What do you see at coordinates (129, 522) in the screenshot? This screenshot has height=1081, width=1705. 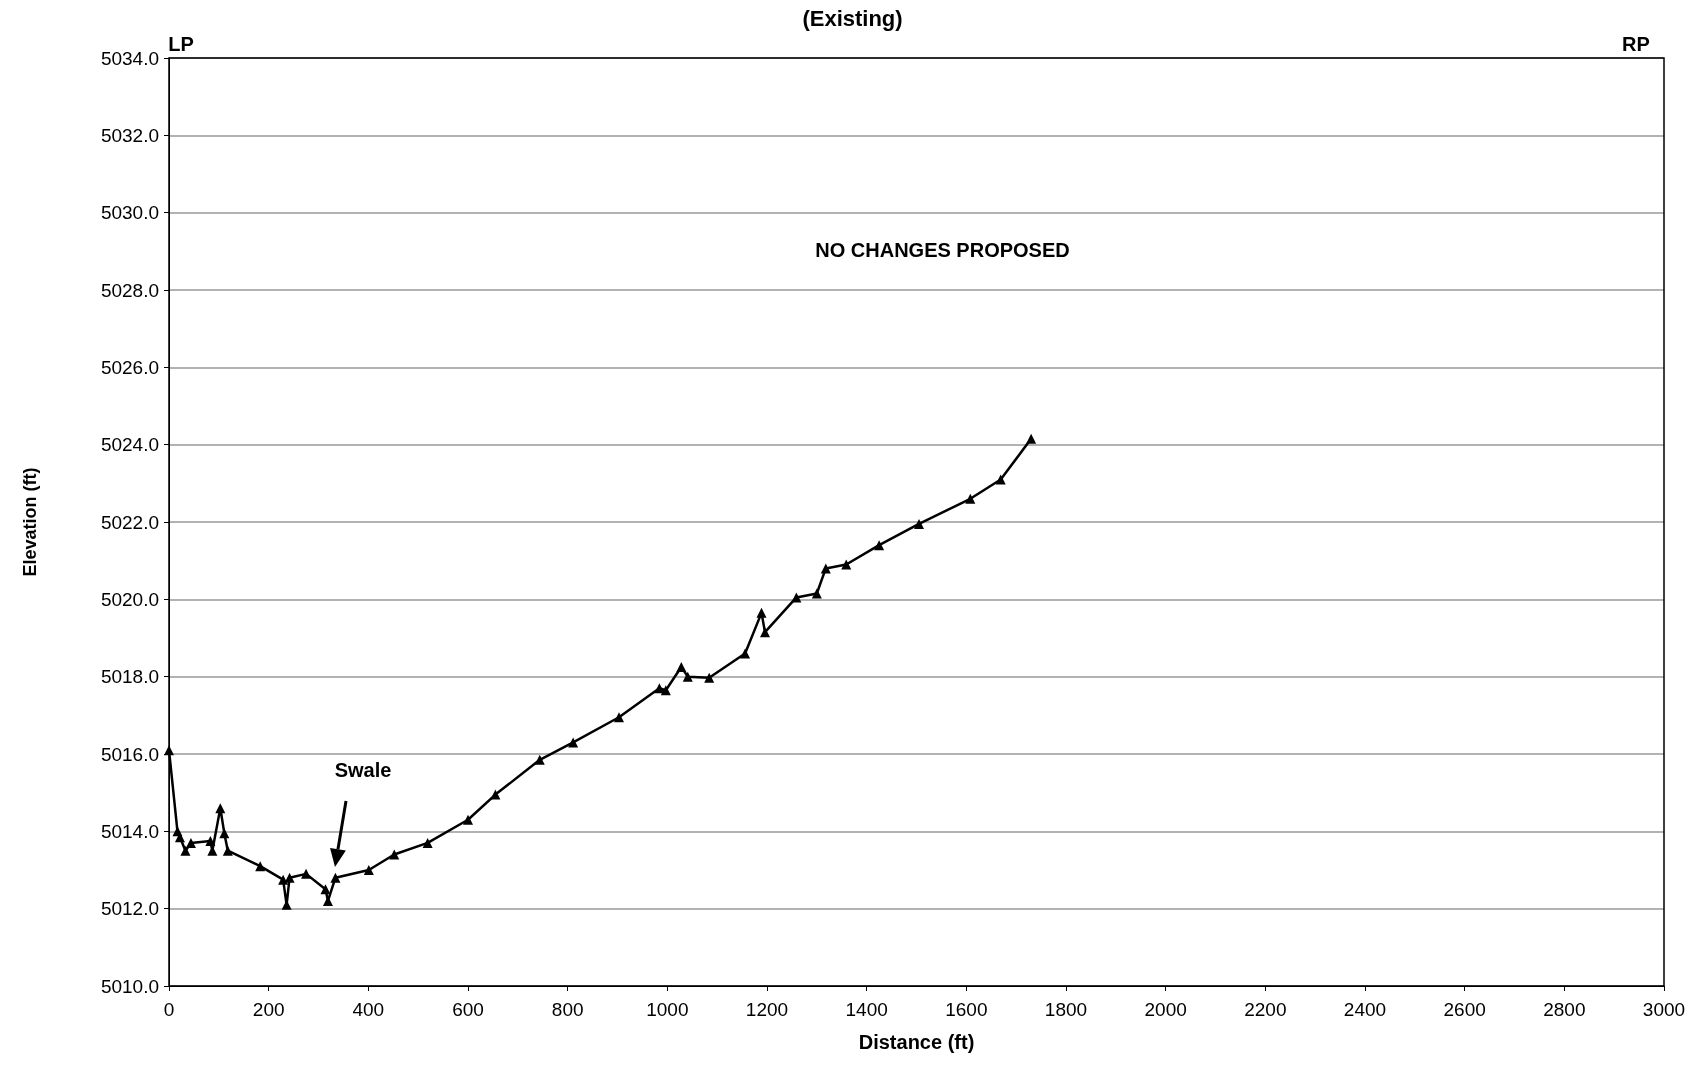 I see `y-tick-label: 5022.0` at bounding box center [129, 522].